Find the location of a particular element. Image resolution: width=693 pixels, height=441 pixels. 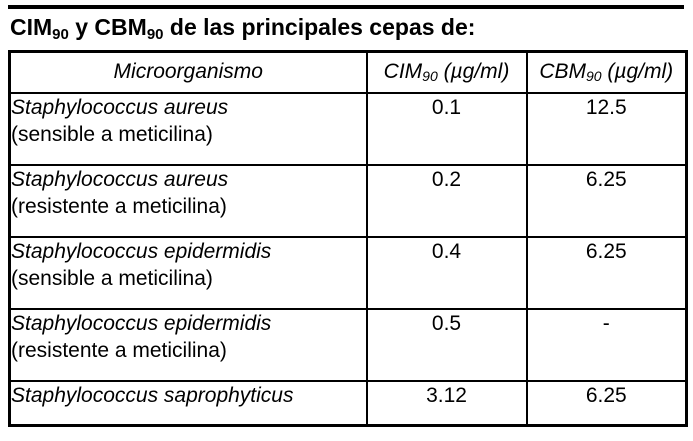

column-header-microorganismo: Microorganismo is located at coordinates (188, 72).